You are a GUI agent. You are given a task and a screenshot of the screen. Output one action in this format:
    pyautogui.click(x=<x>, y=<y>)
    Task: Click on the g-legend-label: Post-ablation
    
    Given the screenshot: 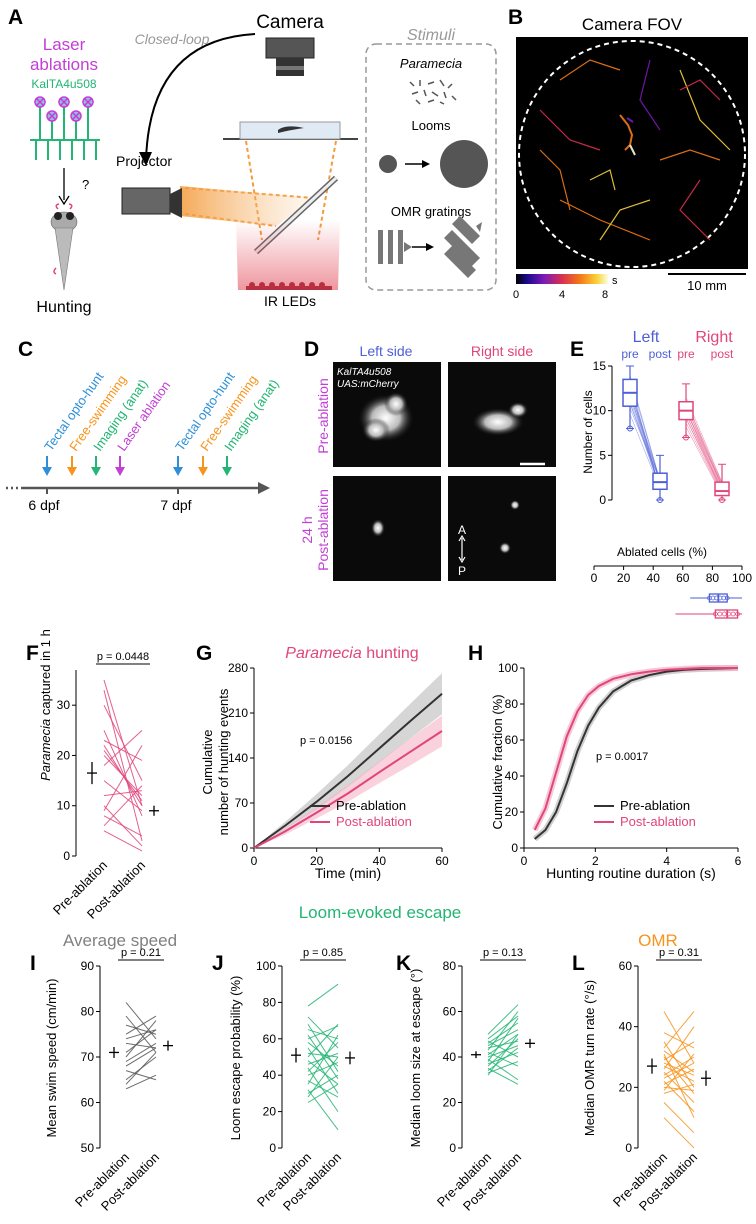 What is the action you would take?
    pyautogui.click(x=374, y=821)
    